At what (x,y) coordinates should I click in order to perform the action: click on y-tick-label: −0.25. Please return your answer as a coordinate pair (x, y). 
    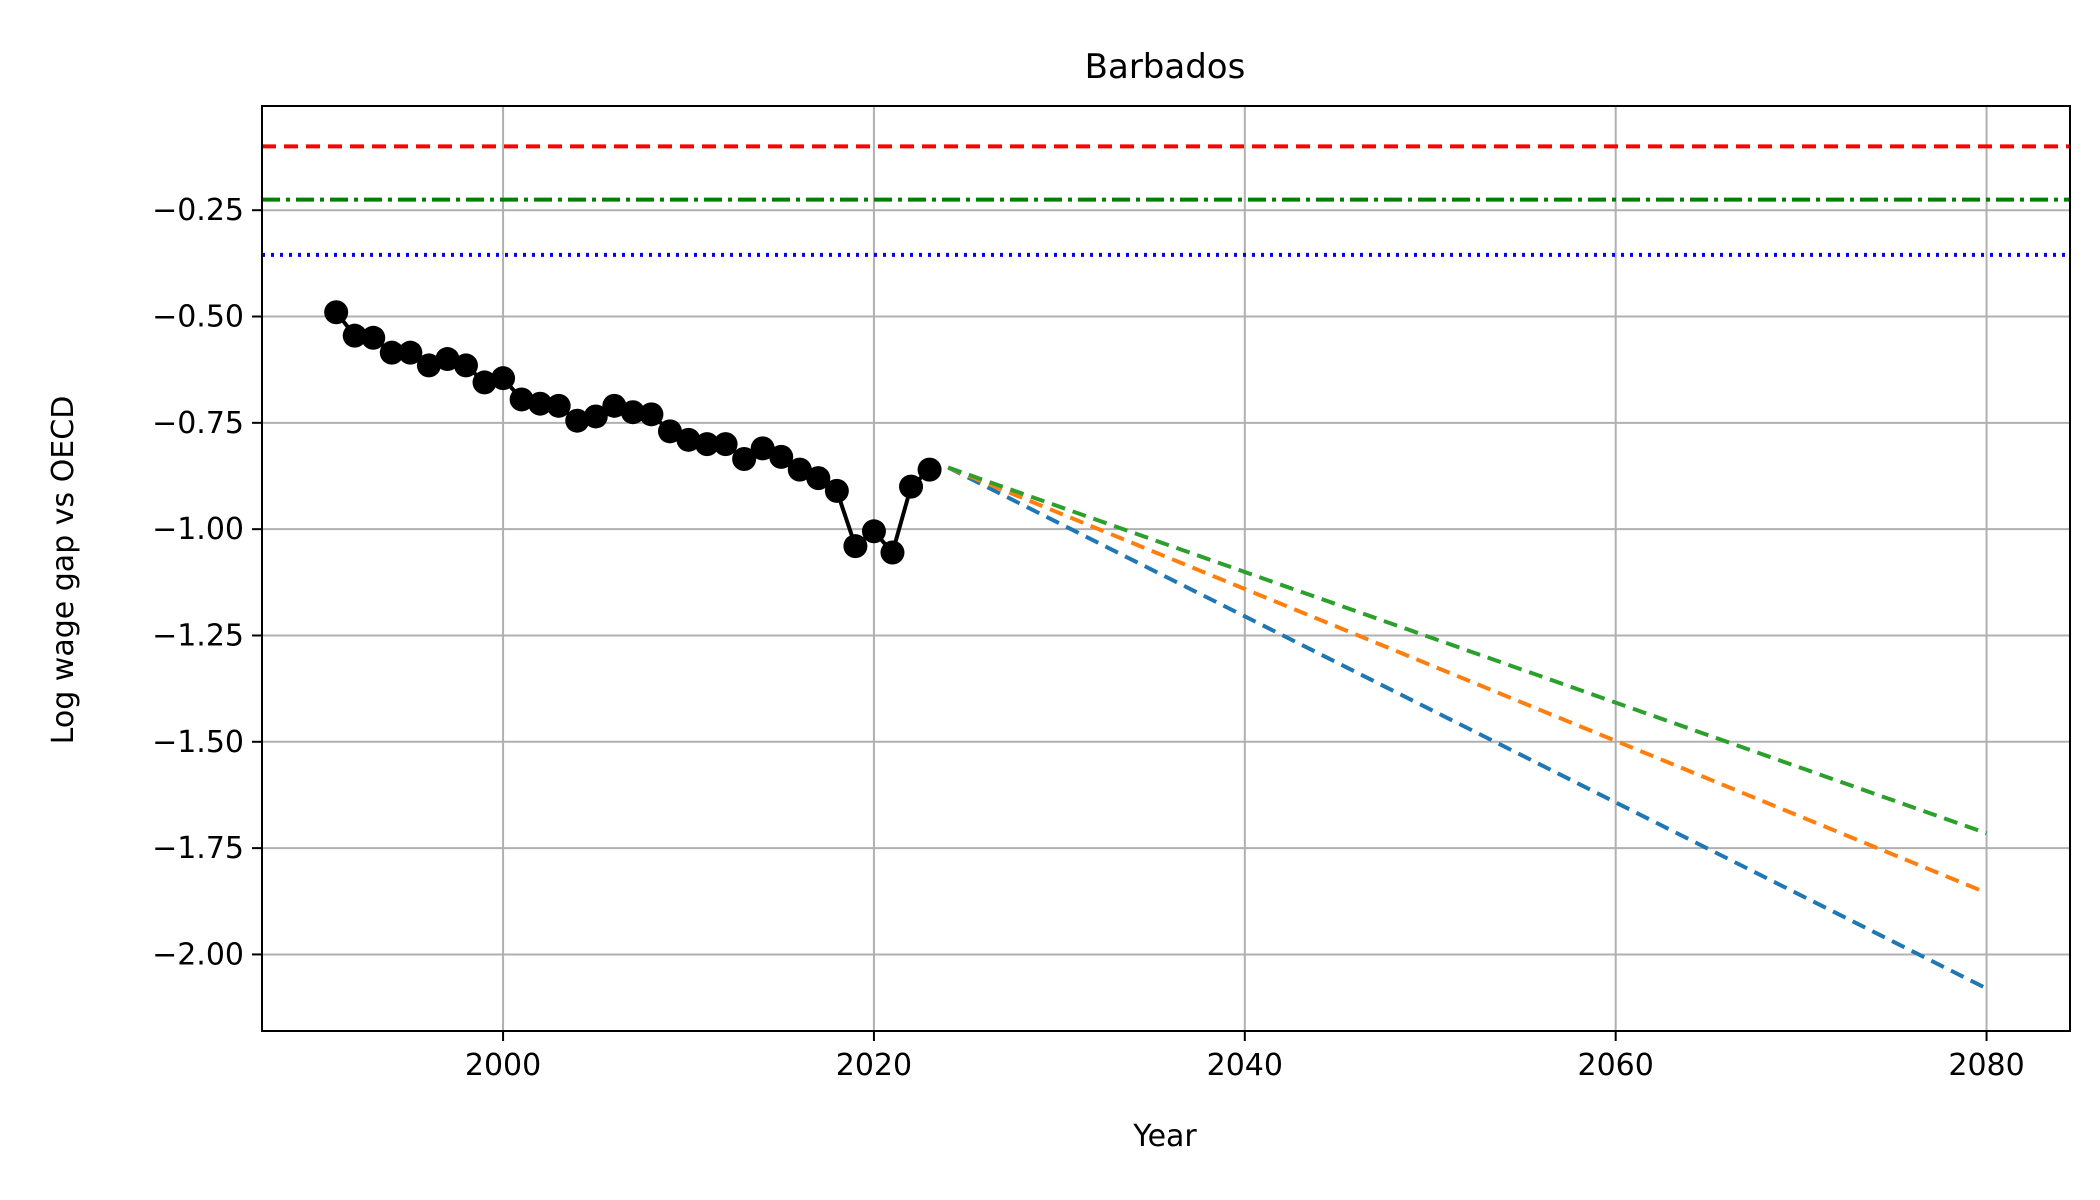
    Looking at the image, I should click on (198, 210).